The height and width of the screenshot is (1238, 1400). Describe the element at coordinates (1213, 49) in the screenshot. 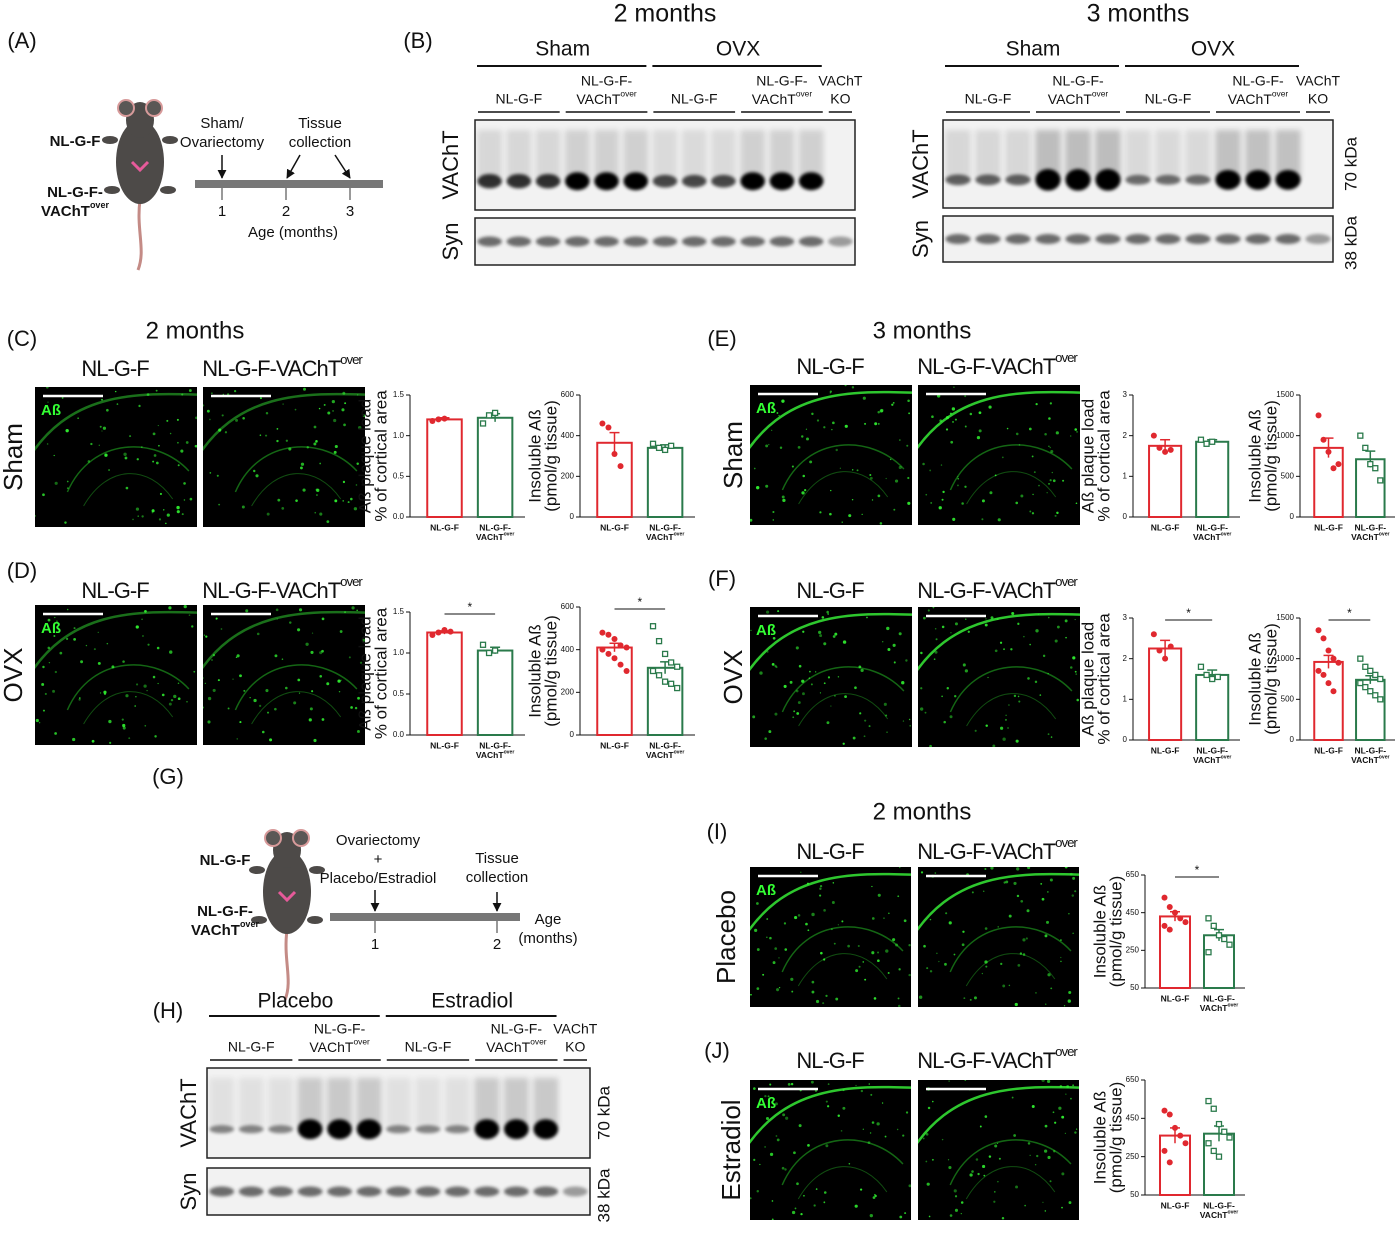

I see `group-label: OVX` at that location.